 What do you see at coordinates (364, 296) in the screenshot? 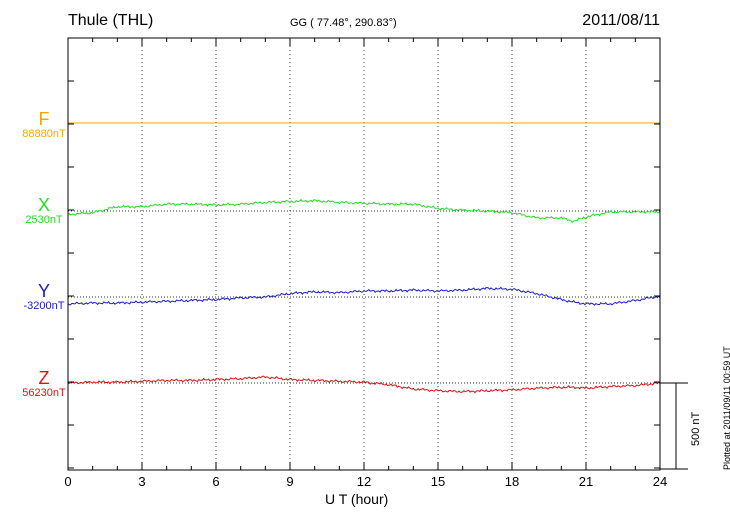
I see `series-line-y` at bounding box center [364, 296].